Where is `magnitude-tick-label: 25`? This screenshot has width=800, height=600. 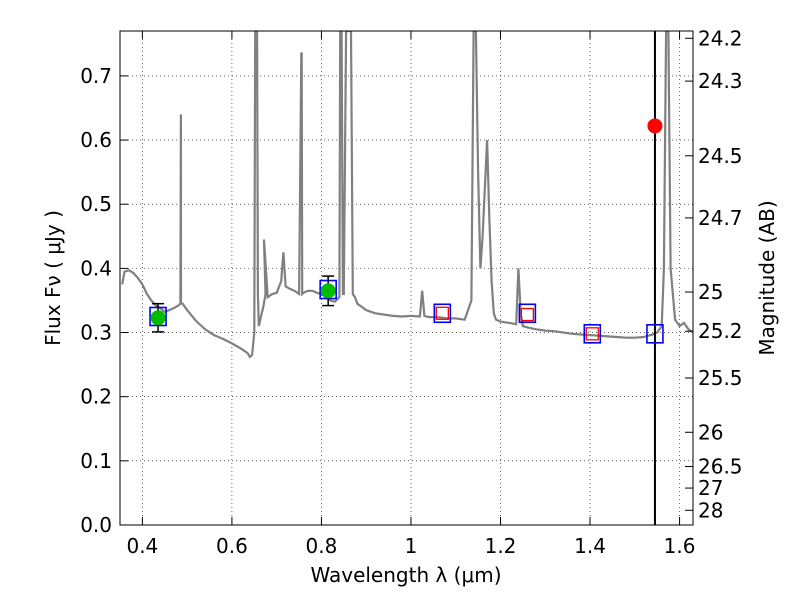
magnitude-tick-label: 25 is located at coordinates (710, 292).